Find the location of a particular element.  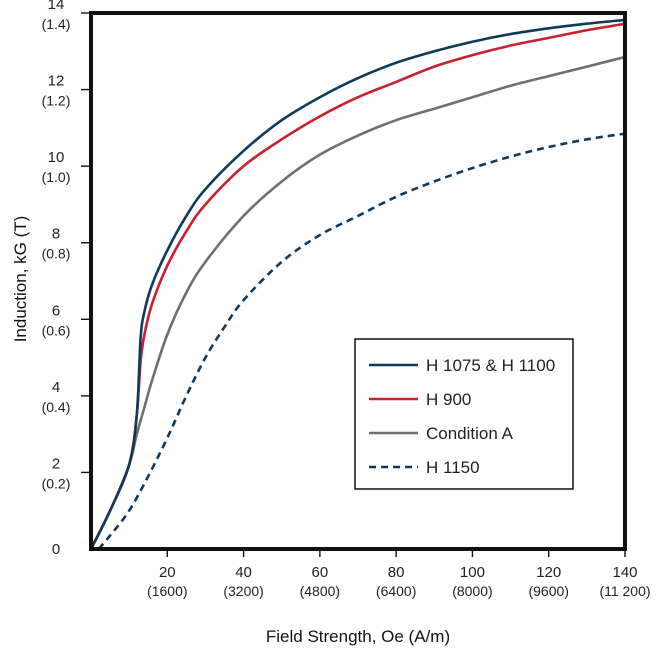

legend-label: H 1150 is located at coordinates (453, 467).